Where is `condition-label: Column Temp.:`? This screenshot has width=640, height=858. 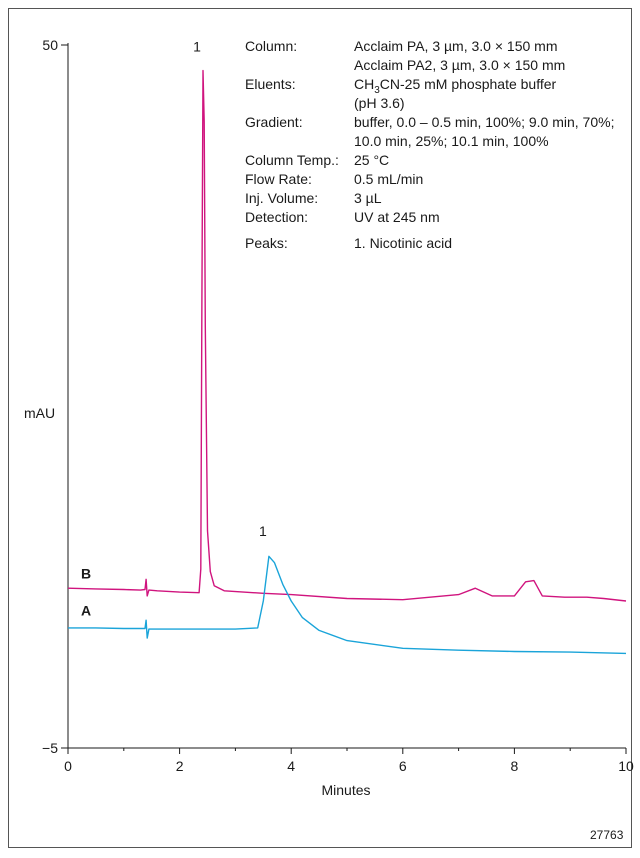
condition-label: Column Temp.: is located at coordinates (292, 160).